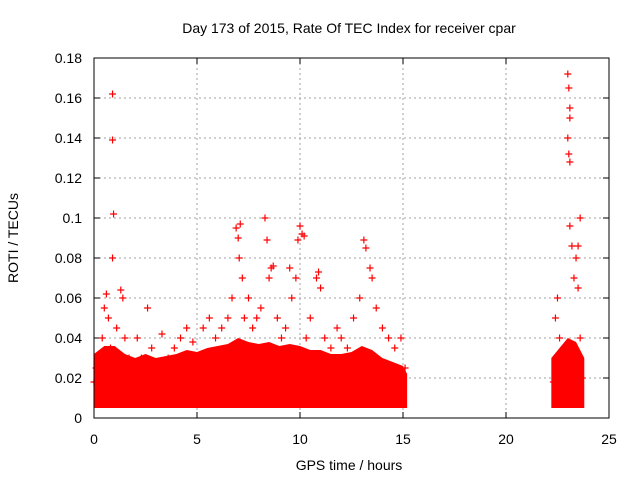 This screenshot has height=480, width=640. I want to click on dense-points-late, so click(568, 373).